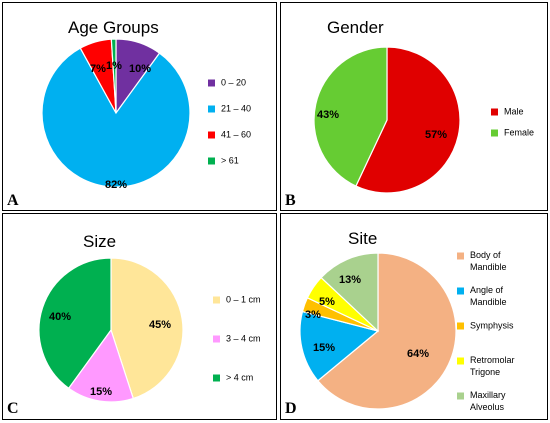 The image size is (550, 423). Describe the element at coordinates (239, 377) in the screenshot. I see `size-legend-label-2: > 4 cm` at that location.